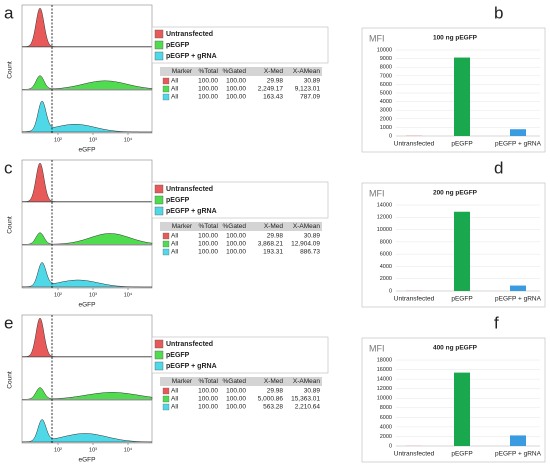  What do you see at coordinates (414, 454) in the screenshot?
I see `x-tick-label: Untransfected` at bounding box center [414, 454].